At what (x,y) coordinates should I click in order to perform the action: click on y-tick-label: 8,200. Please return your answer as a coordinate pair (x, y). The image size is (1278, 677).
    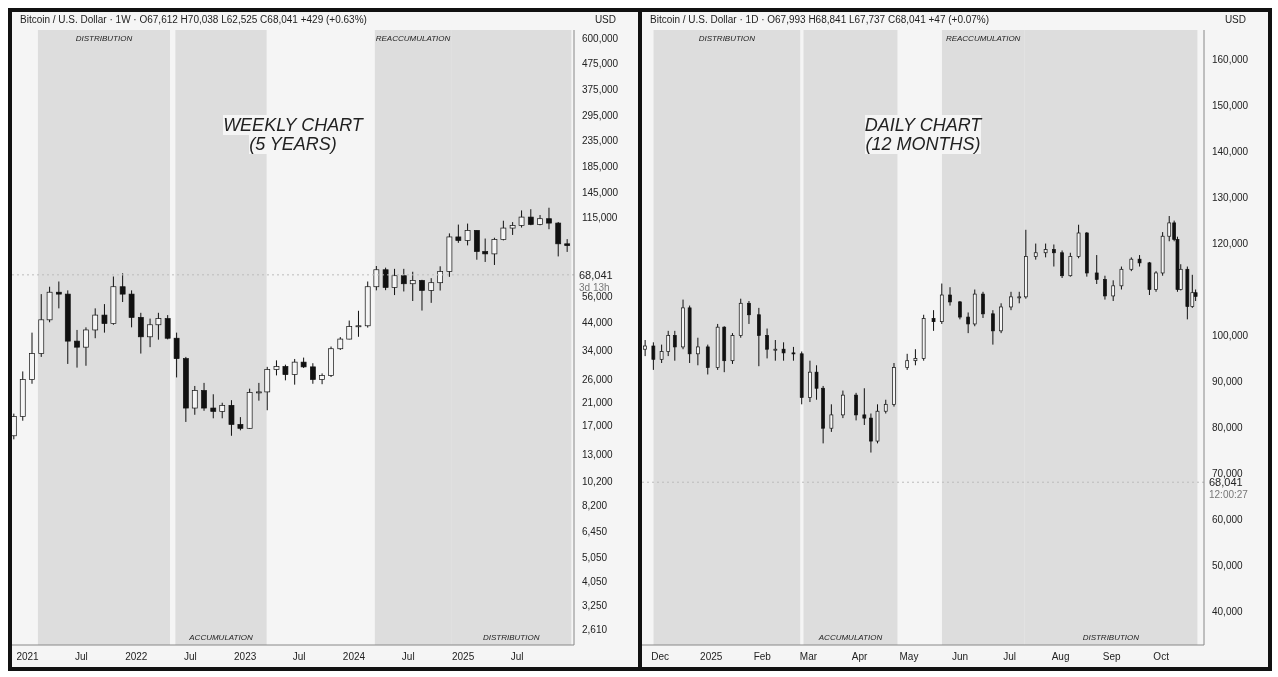
    Looking at the image, I should click on (595, 505).